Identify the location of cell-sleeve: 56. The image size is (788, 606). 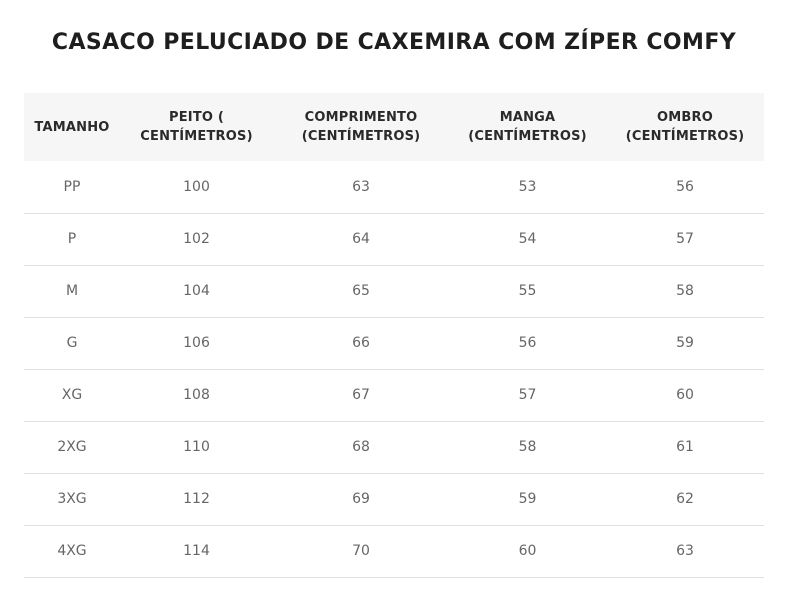
(527, 343).